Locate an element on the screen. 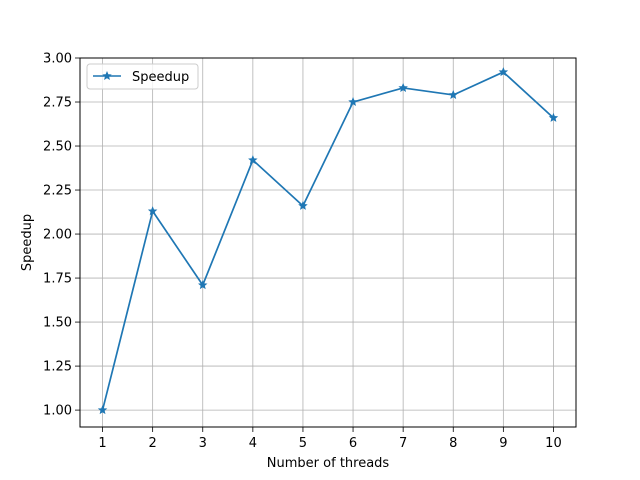 This screenshot has height=480, width=640. legend: Speedup is located at coordinates (142, 76).